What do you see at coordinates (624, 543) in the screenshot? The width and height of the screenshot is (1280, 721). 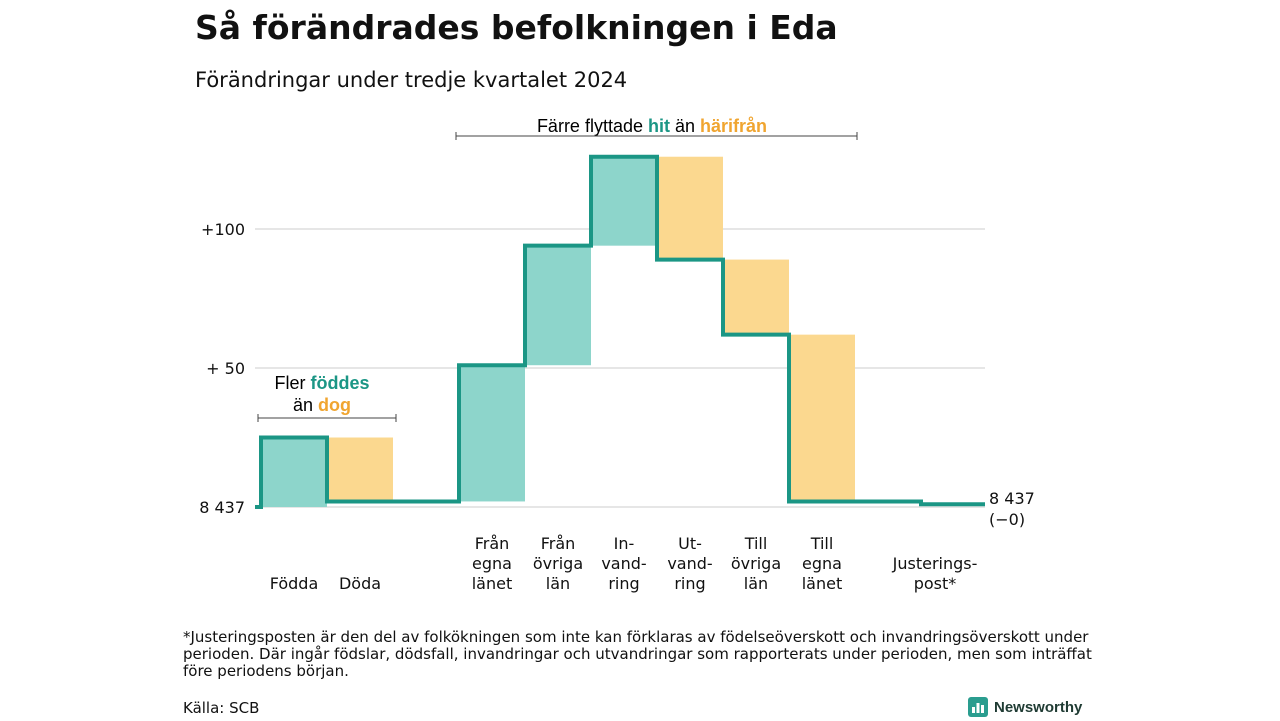 I see `category-label: In-` at bounding box center [624, 543].